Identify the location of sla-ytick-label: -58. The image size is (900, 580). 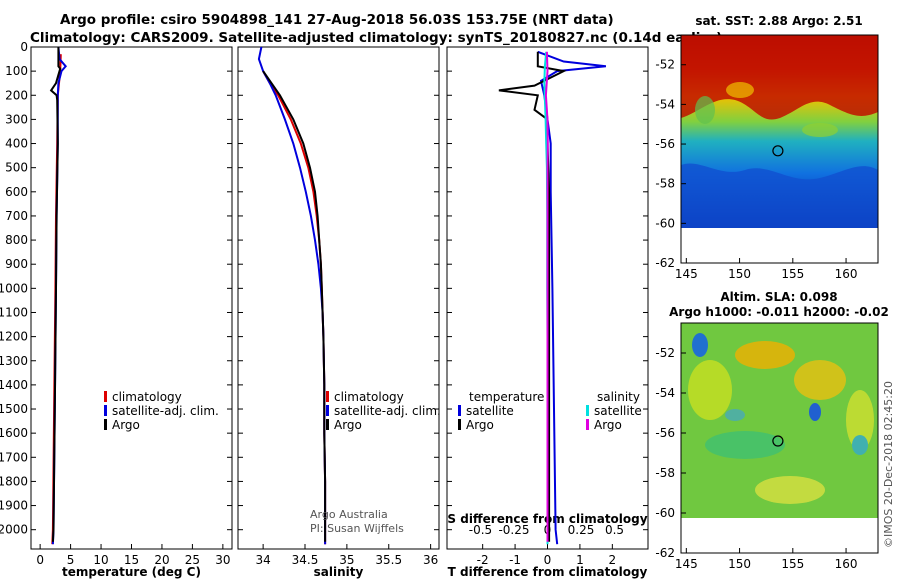
(665, 473).